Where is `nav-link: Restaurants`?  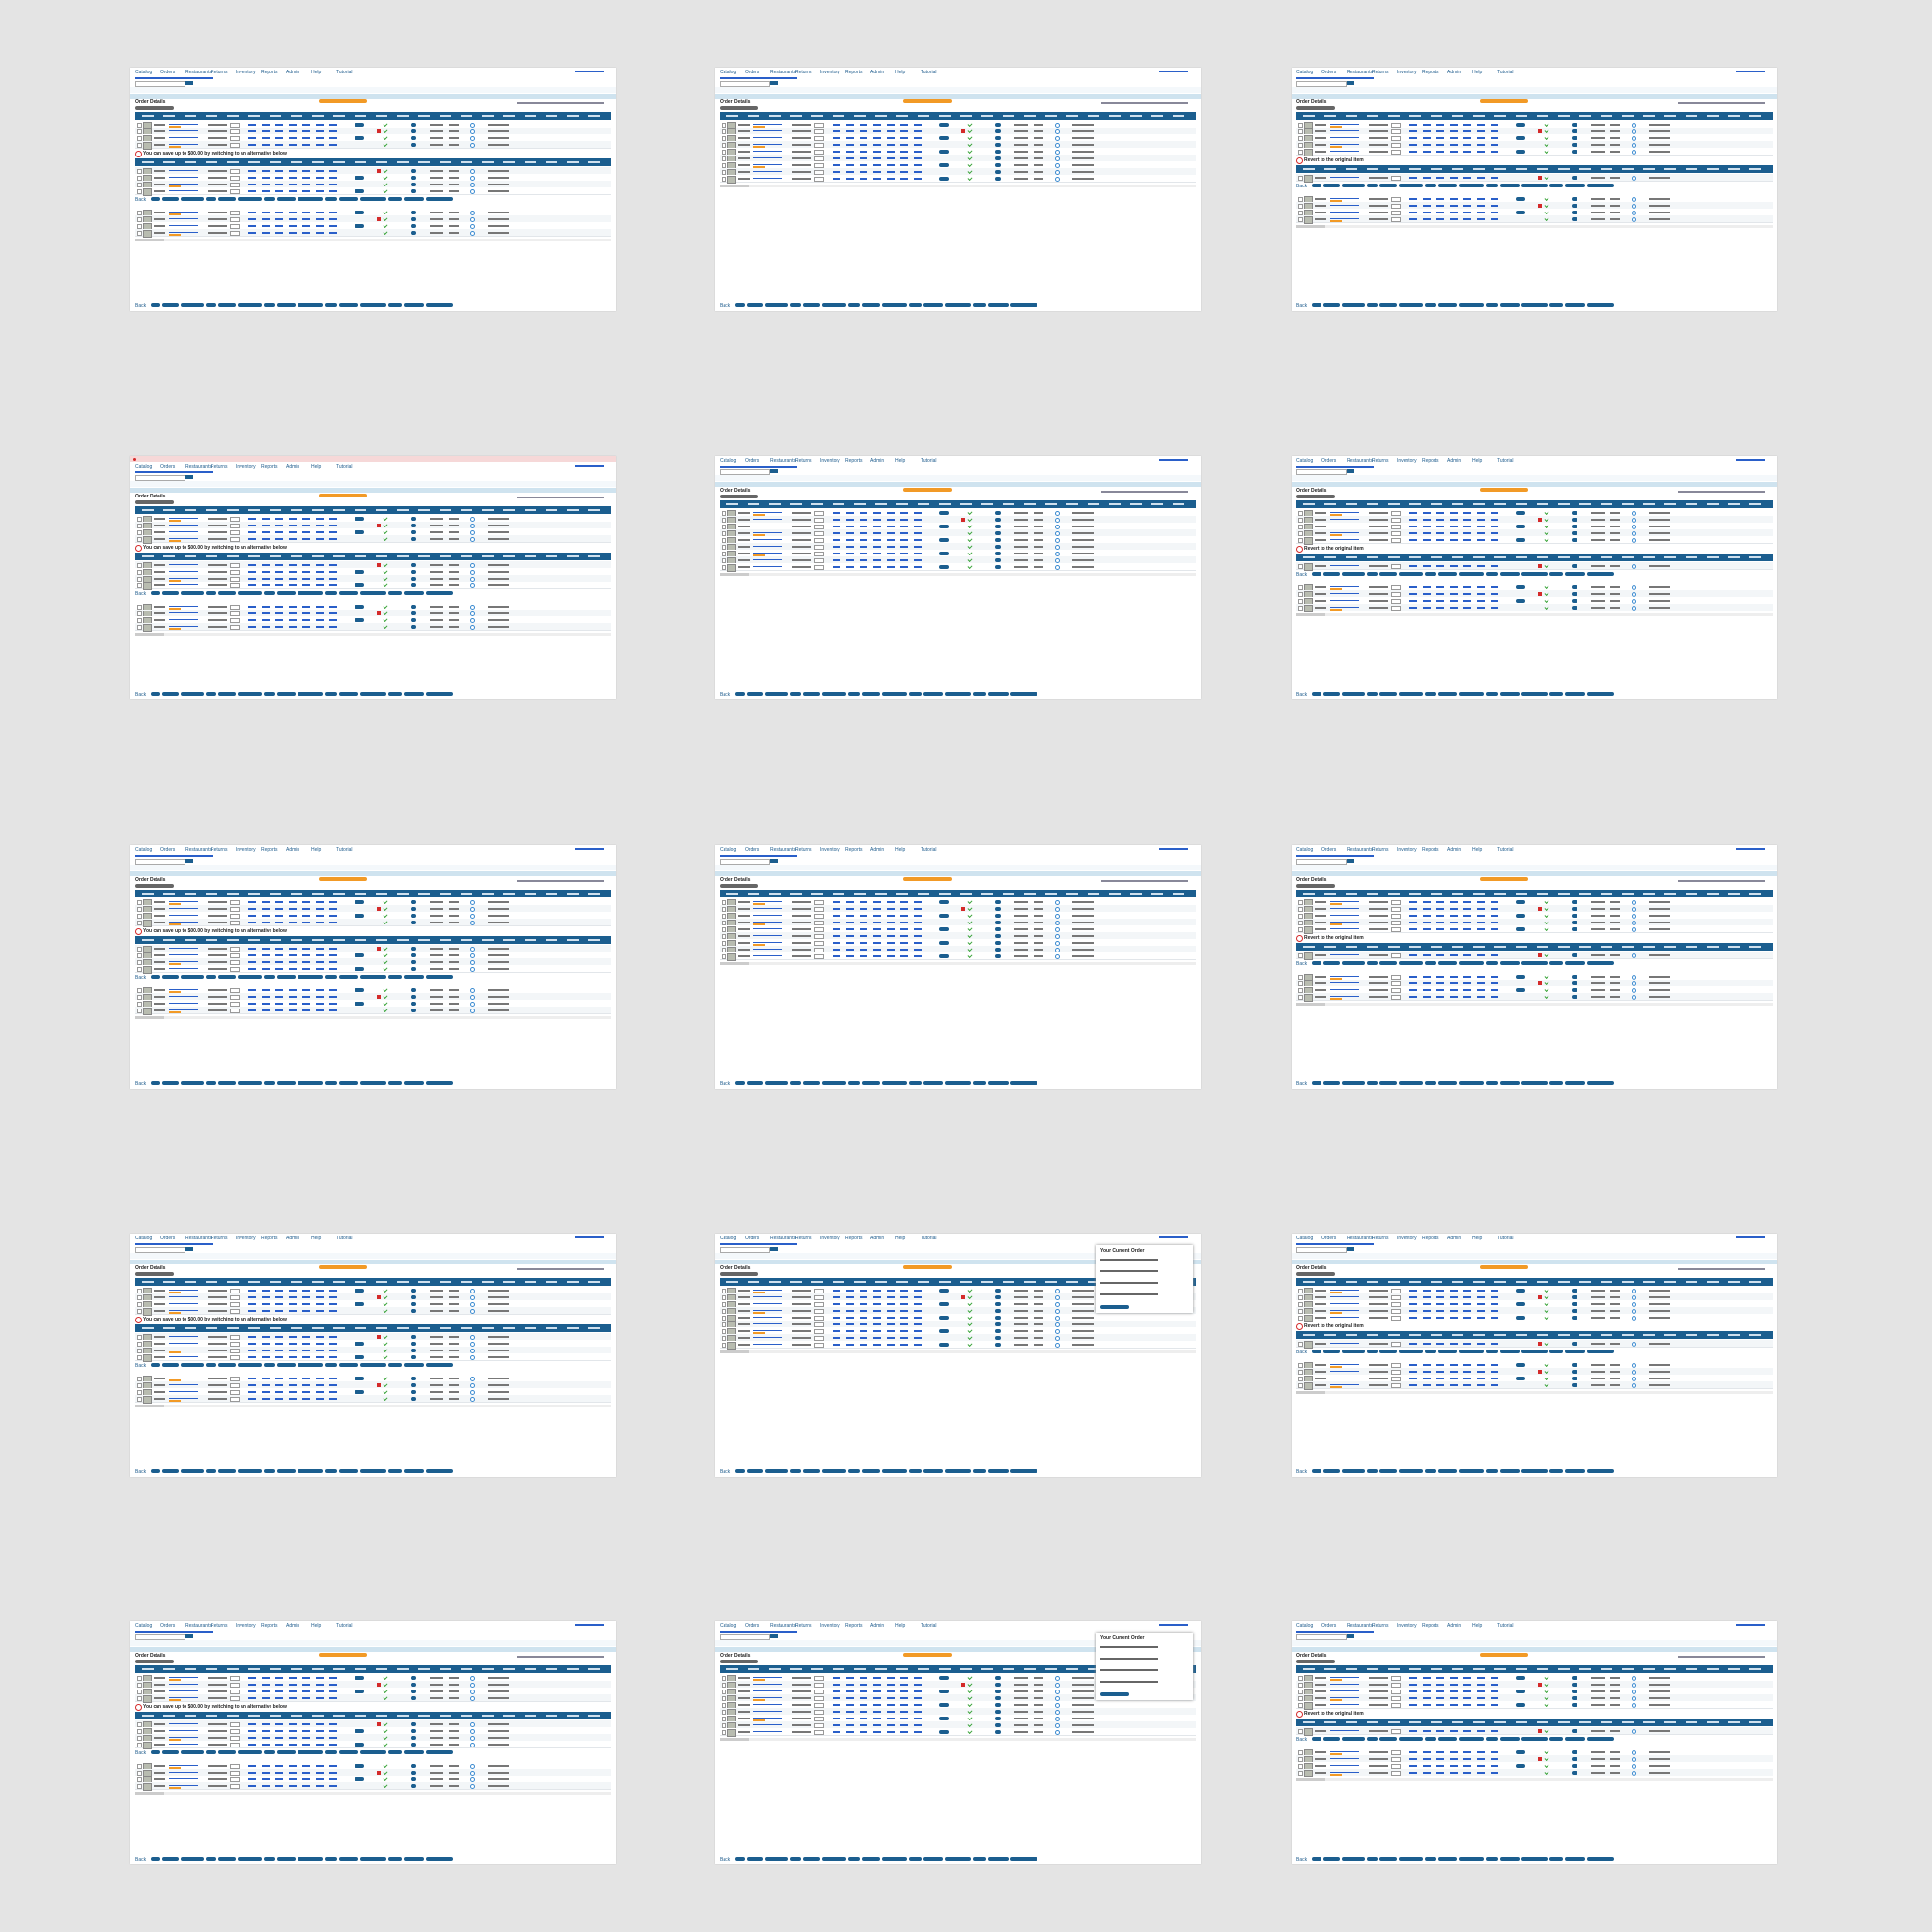 nav-link: Restaurants is located at coordinates (783, 461).